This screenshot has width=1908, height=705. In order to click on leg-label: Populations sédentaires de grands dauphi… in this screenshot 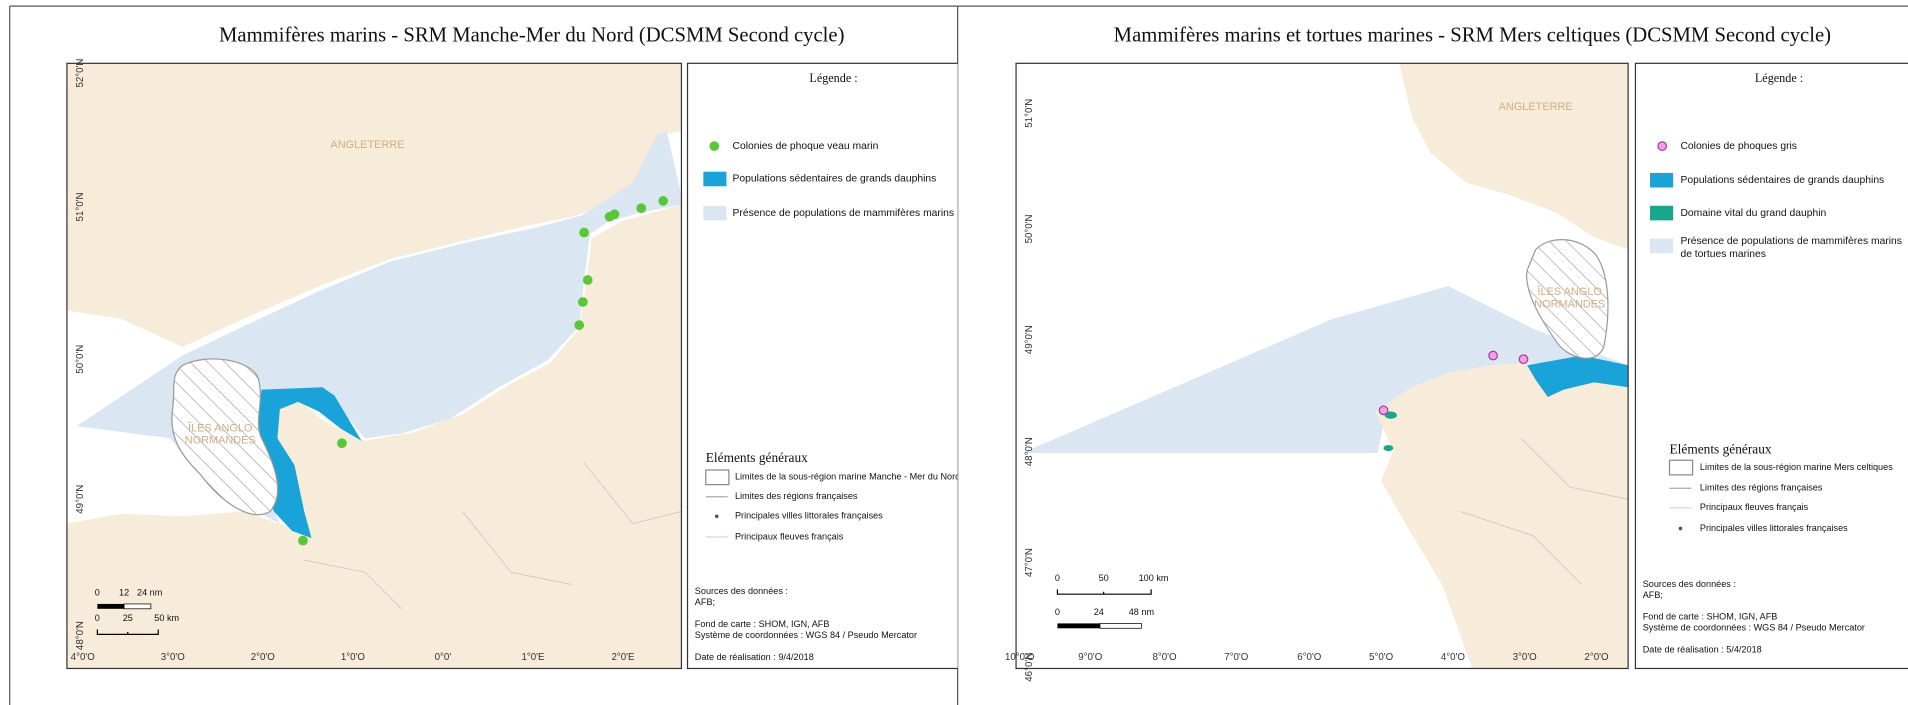, I will do `click(1782, 180)`.